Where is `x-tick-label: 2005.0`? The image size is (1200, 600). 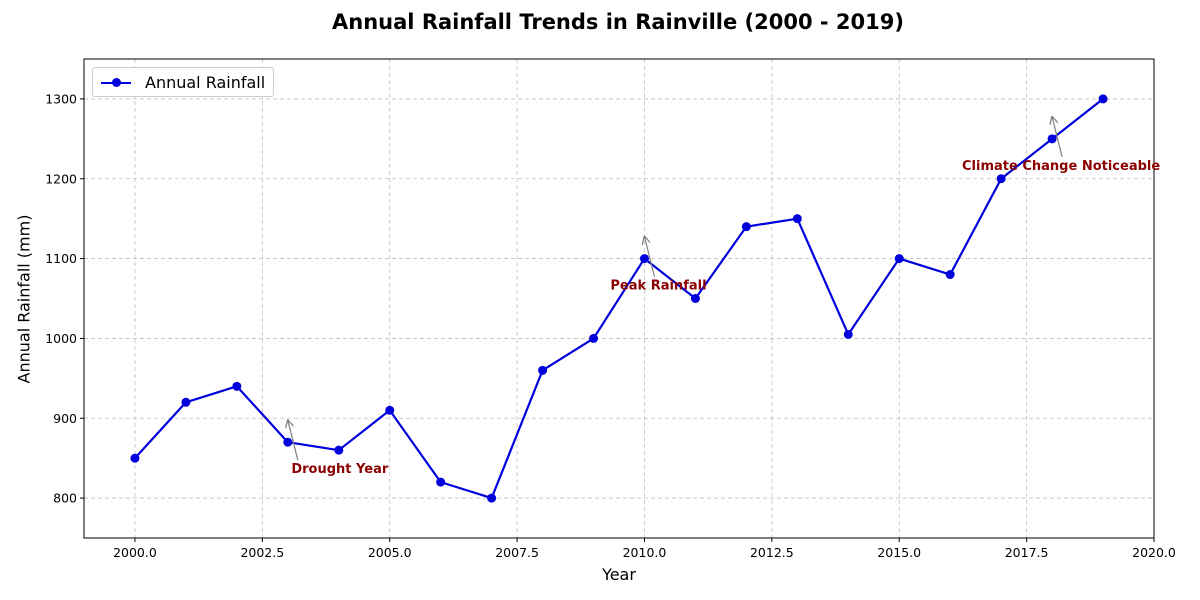
x-tick-label: 2005.0 is located at coordinates (390, 552).